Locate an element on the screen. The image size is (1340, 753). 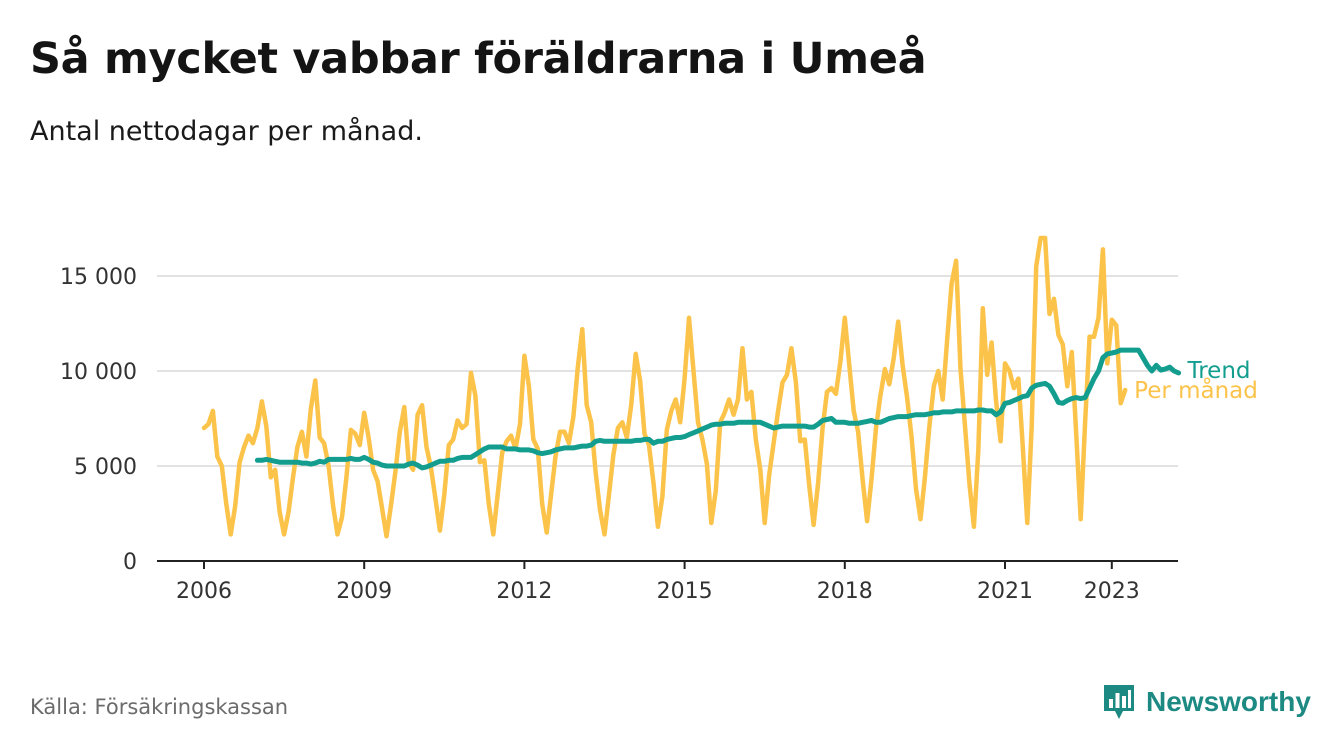
y-axis-ticks: 0 5 000 10 000 15 000 is located at coordinates (98, 420).